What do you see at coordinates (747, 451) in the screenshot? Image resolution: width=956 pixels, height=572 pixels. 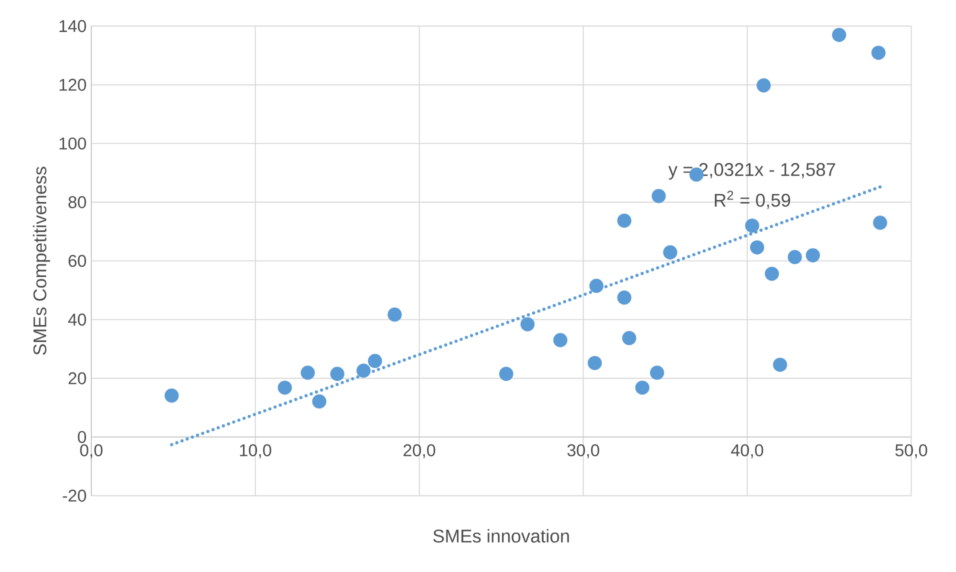 I see `x-tick-label: 40,0` at bounding box center [747, 451].